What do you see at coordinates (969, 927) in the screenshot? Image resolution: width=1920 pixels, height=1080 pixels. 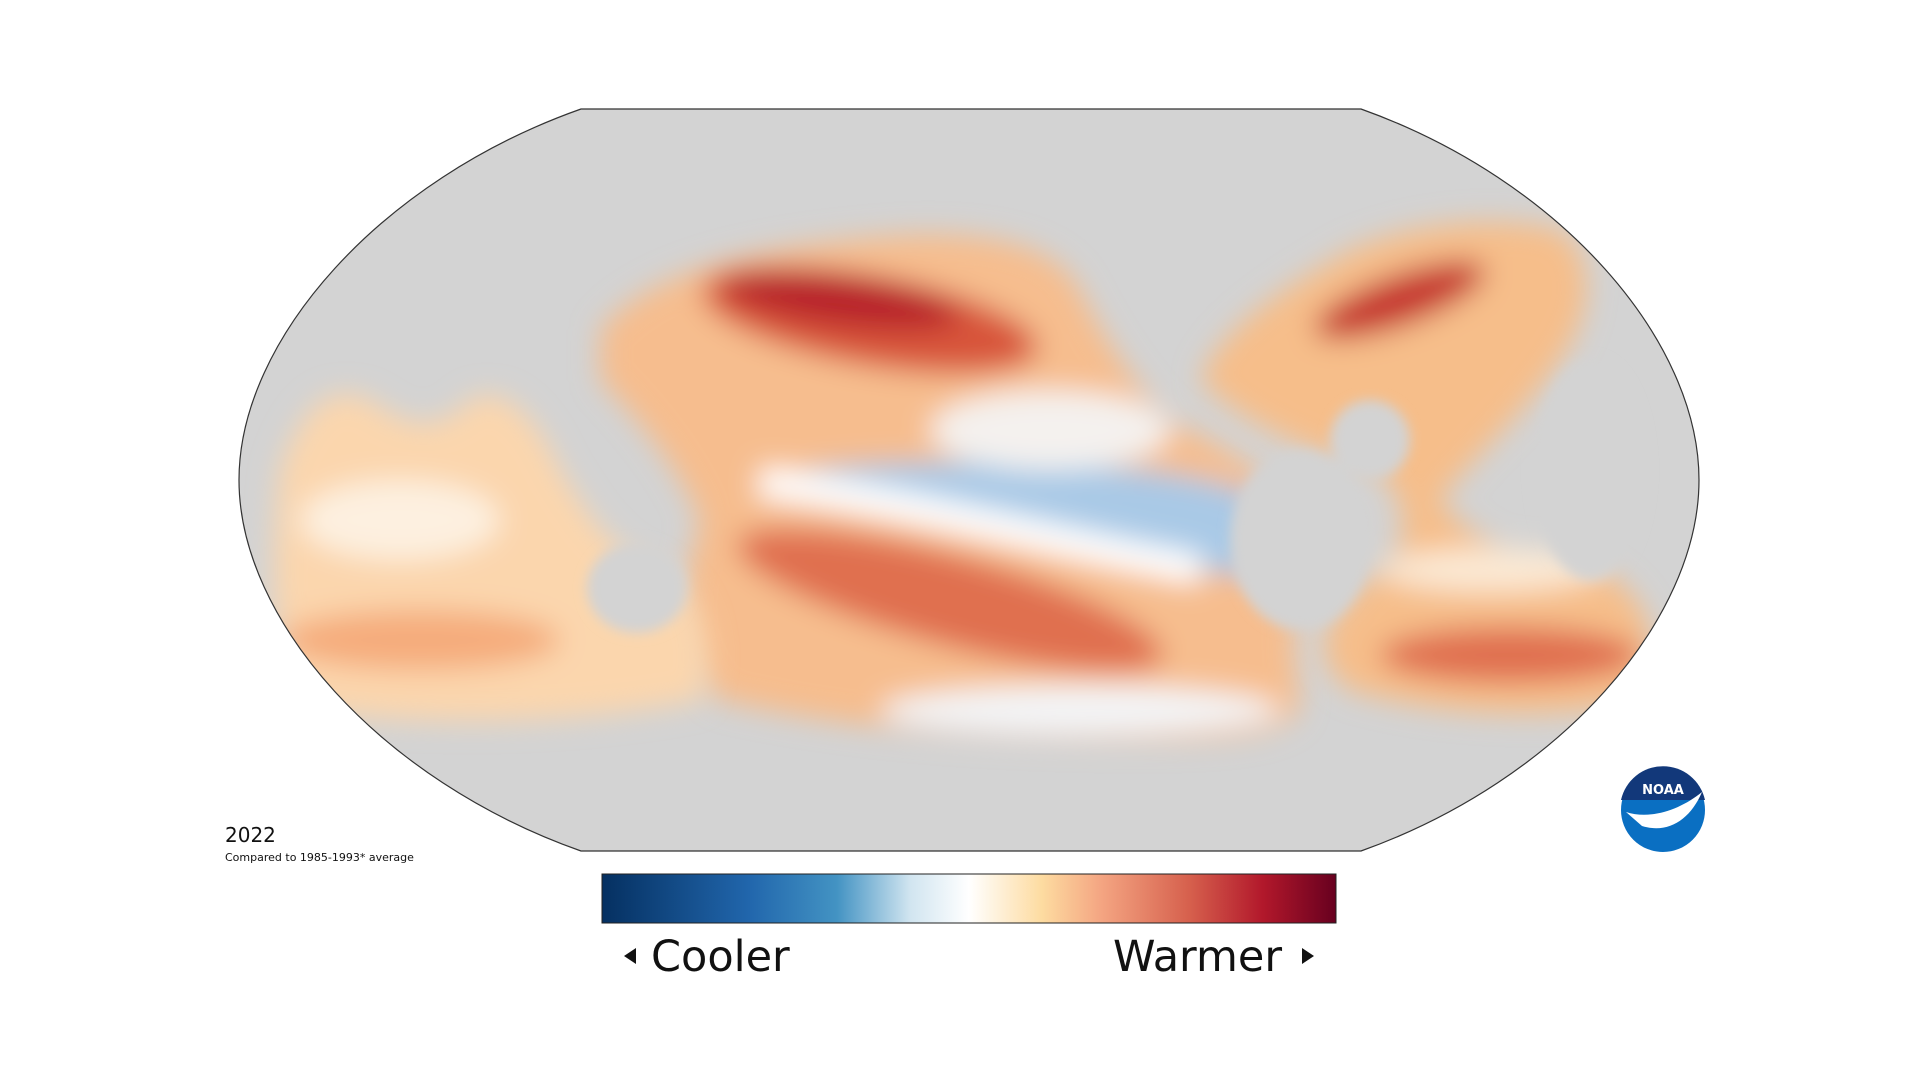 I see `legend: Cooler Warmer` at bounding box center [969, 927].